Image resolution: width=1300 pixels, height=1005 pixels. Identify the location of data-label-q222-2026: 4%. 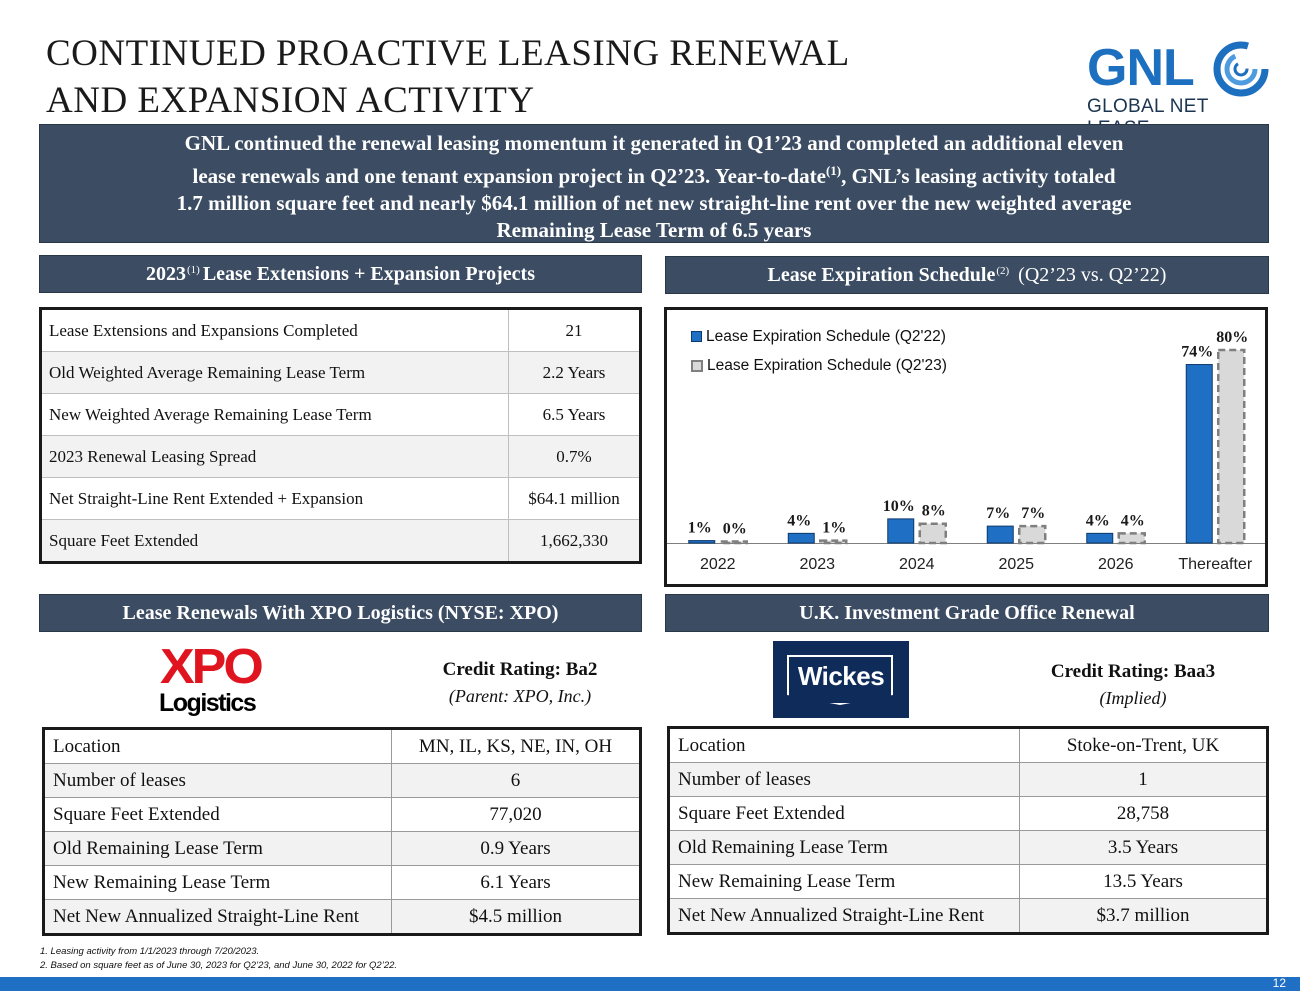
(1098, 520).